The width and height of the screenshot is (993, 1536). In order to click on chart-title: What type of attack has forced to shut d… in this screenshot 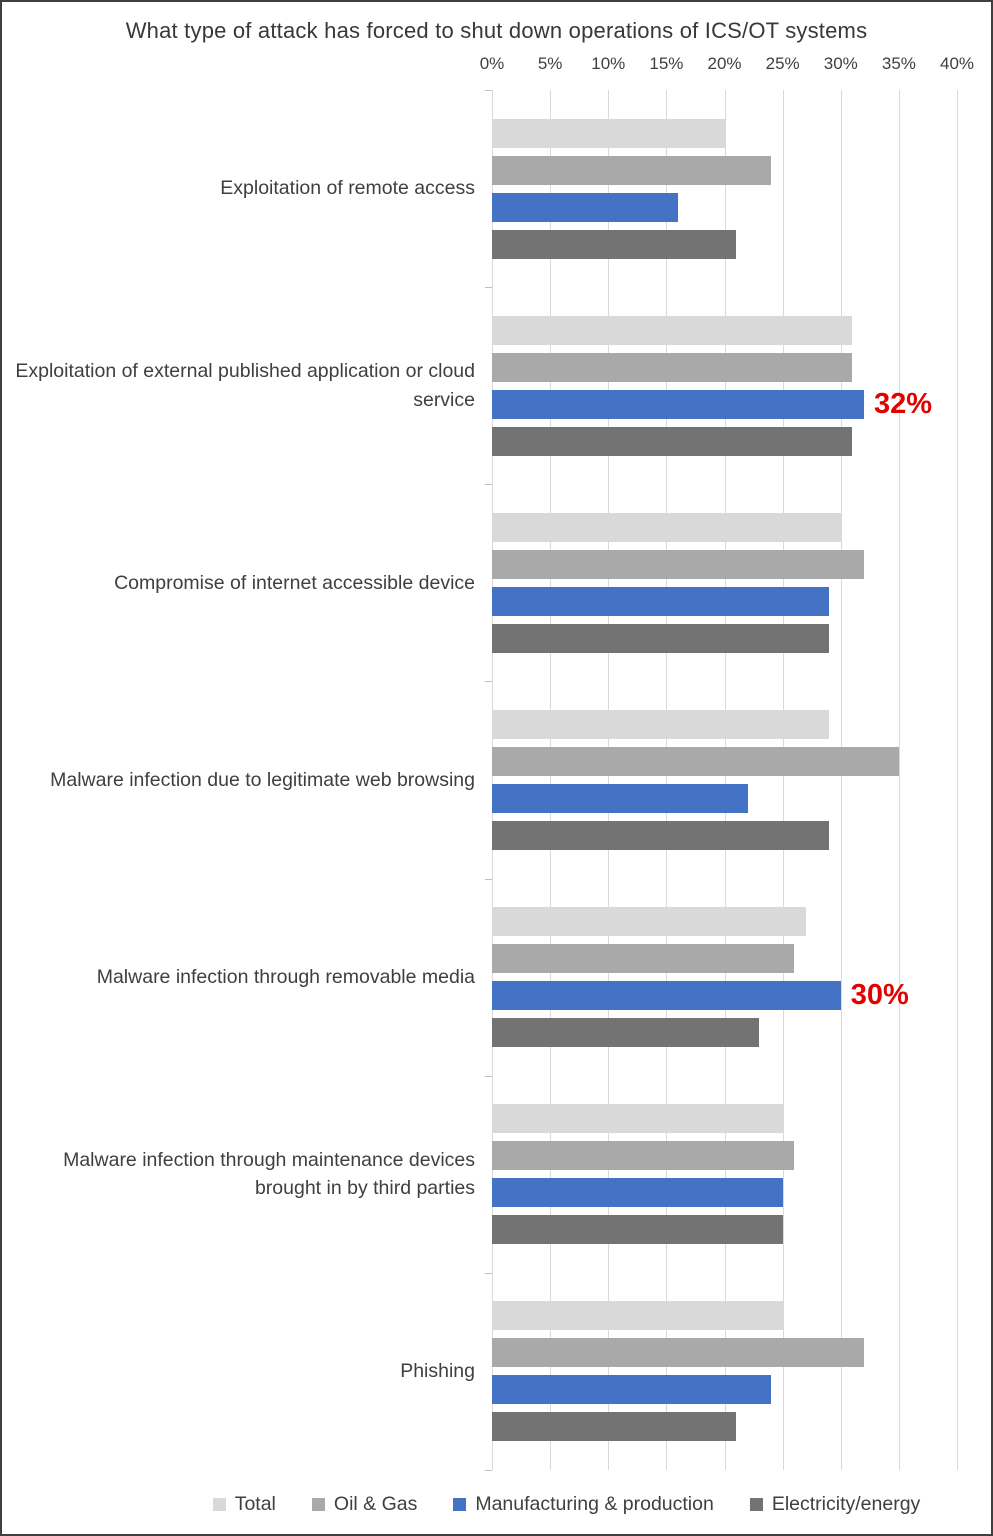, I will do `click(496, 30)`.